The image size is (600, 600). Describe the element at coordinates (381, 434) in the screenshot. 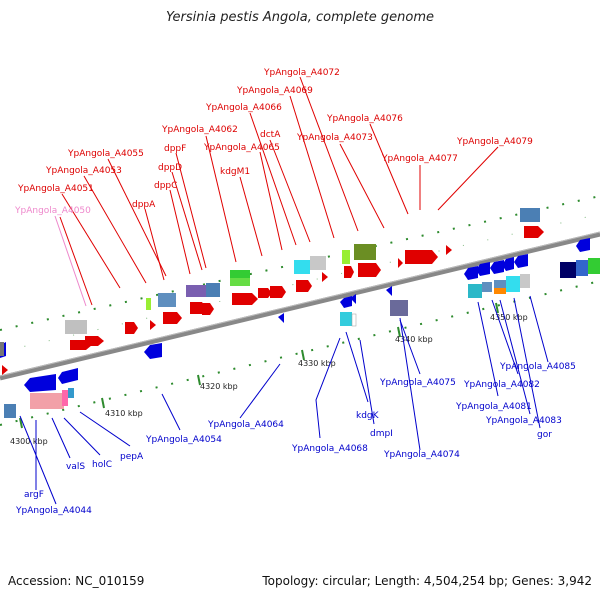

I see `gene-label: dmpI` at that location.